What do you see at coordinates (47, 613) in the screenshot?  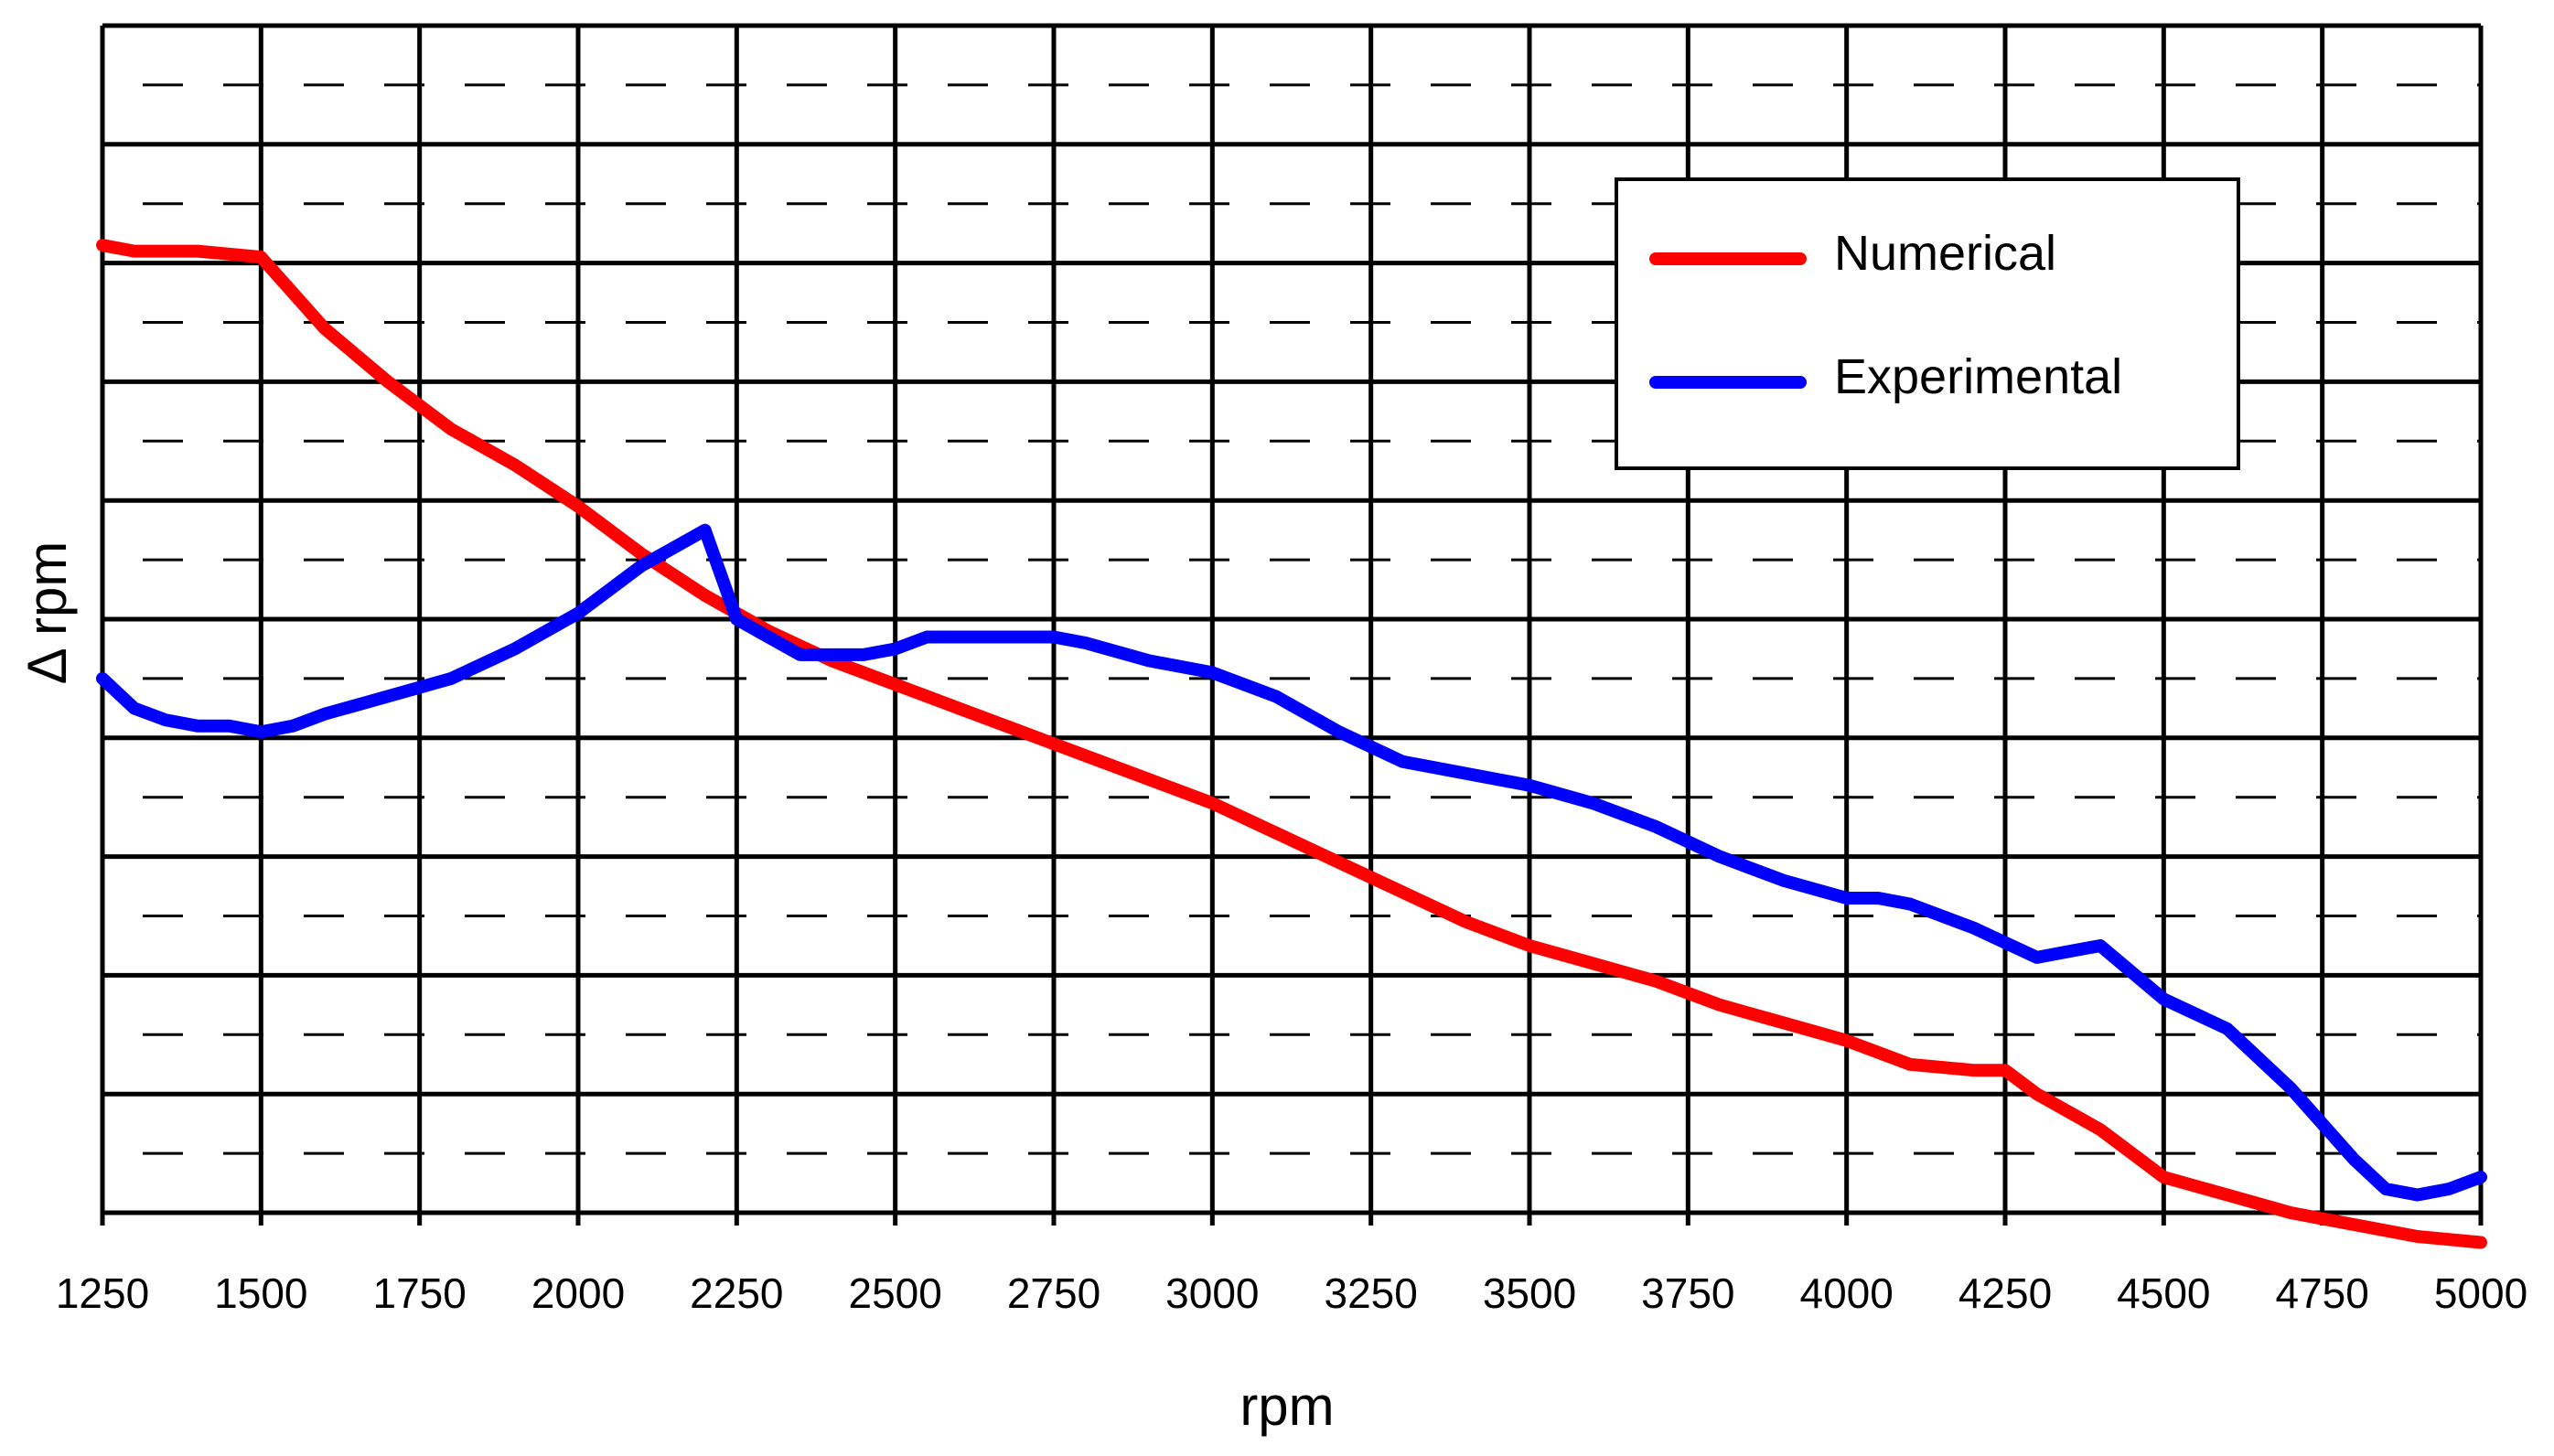 I see `y-axis-title: Δ rpm` at bounding box center [47, 613].